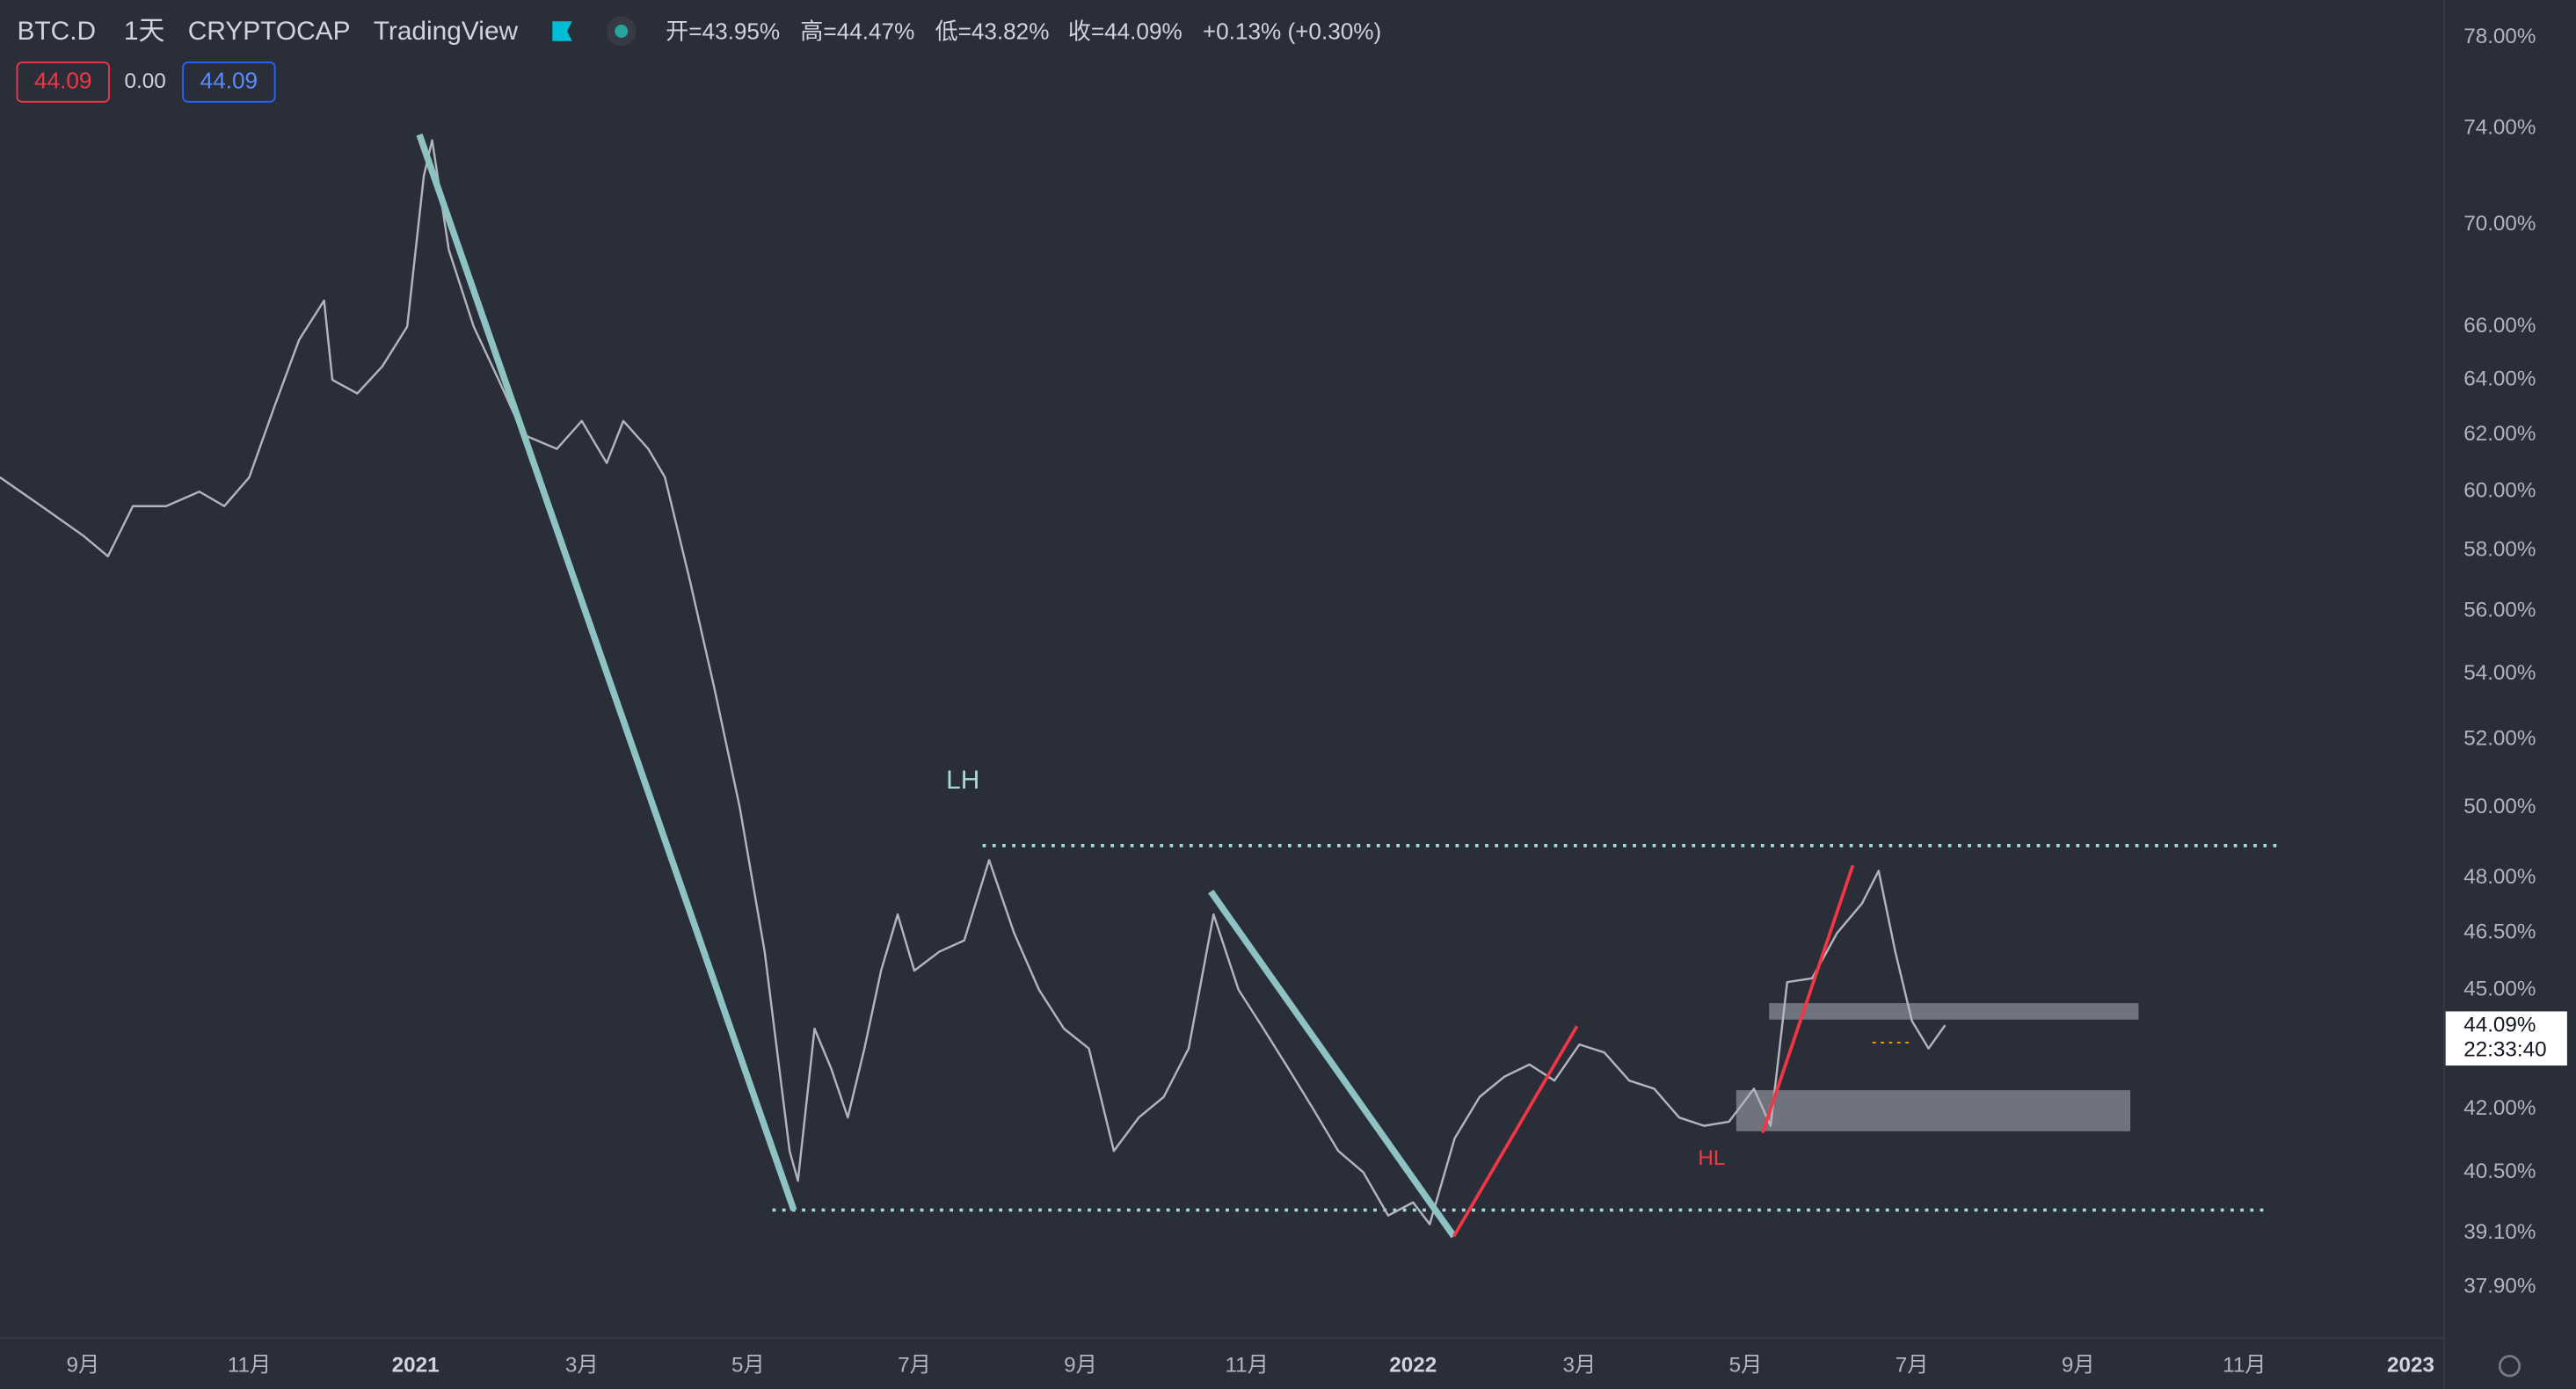 The image size is (2576, 1389). What do you see at coordinates (2499, 36) in the screenshot?
I see `y-tick-label: 78.00%` at bounding box center [2499, 36].